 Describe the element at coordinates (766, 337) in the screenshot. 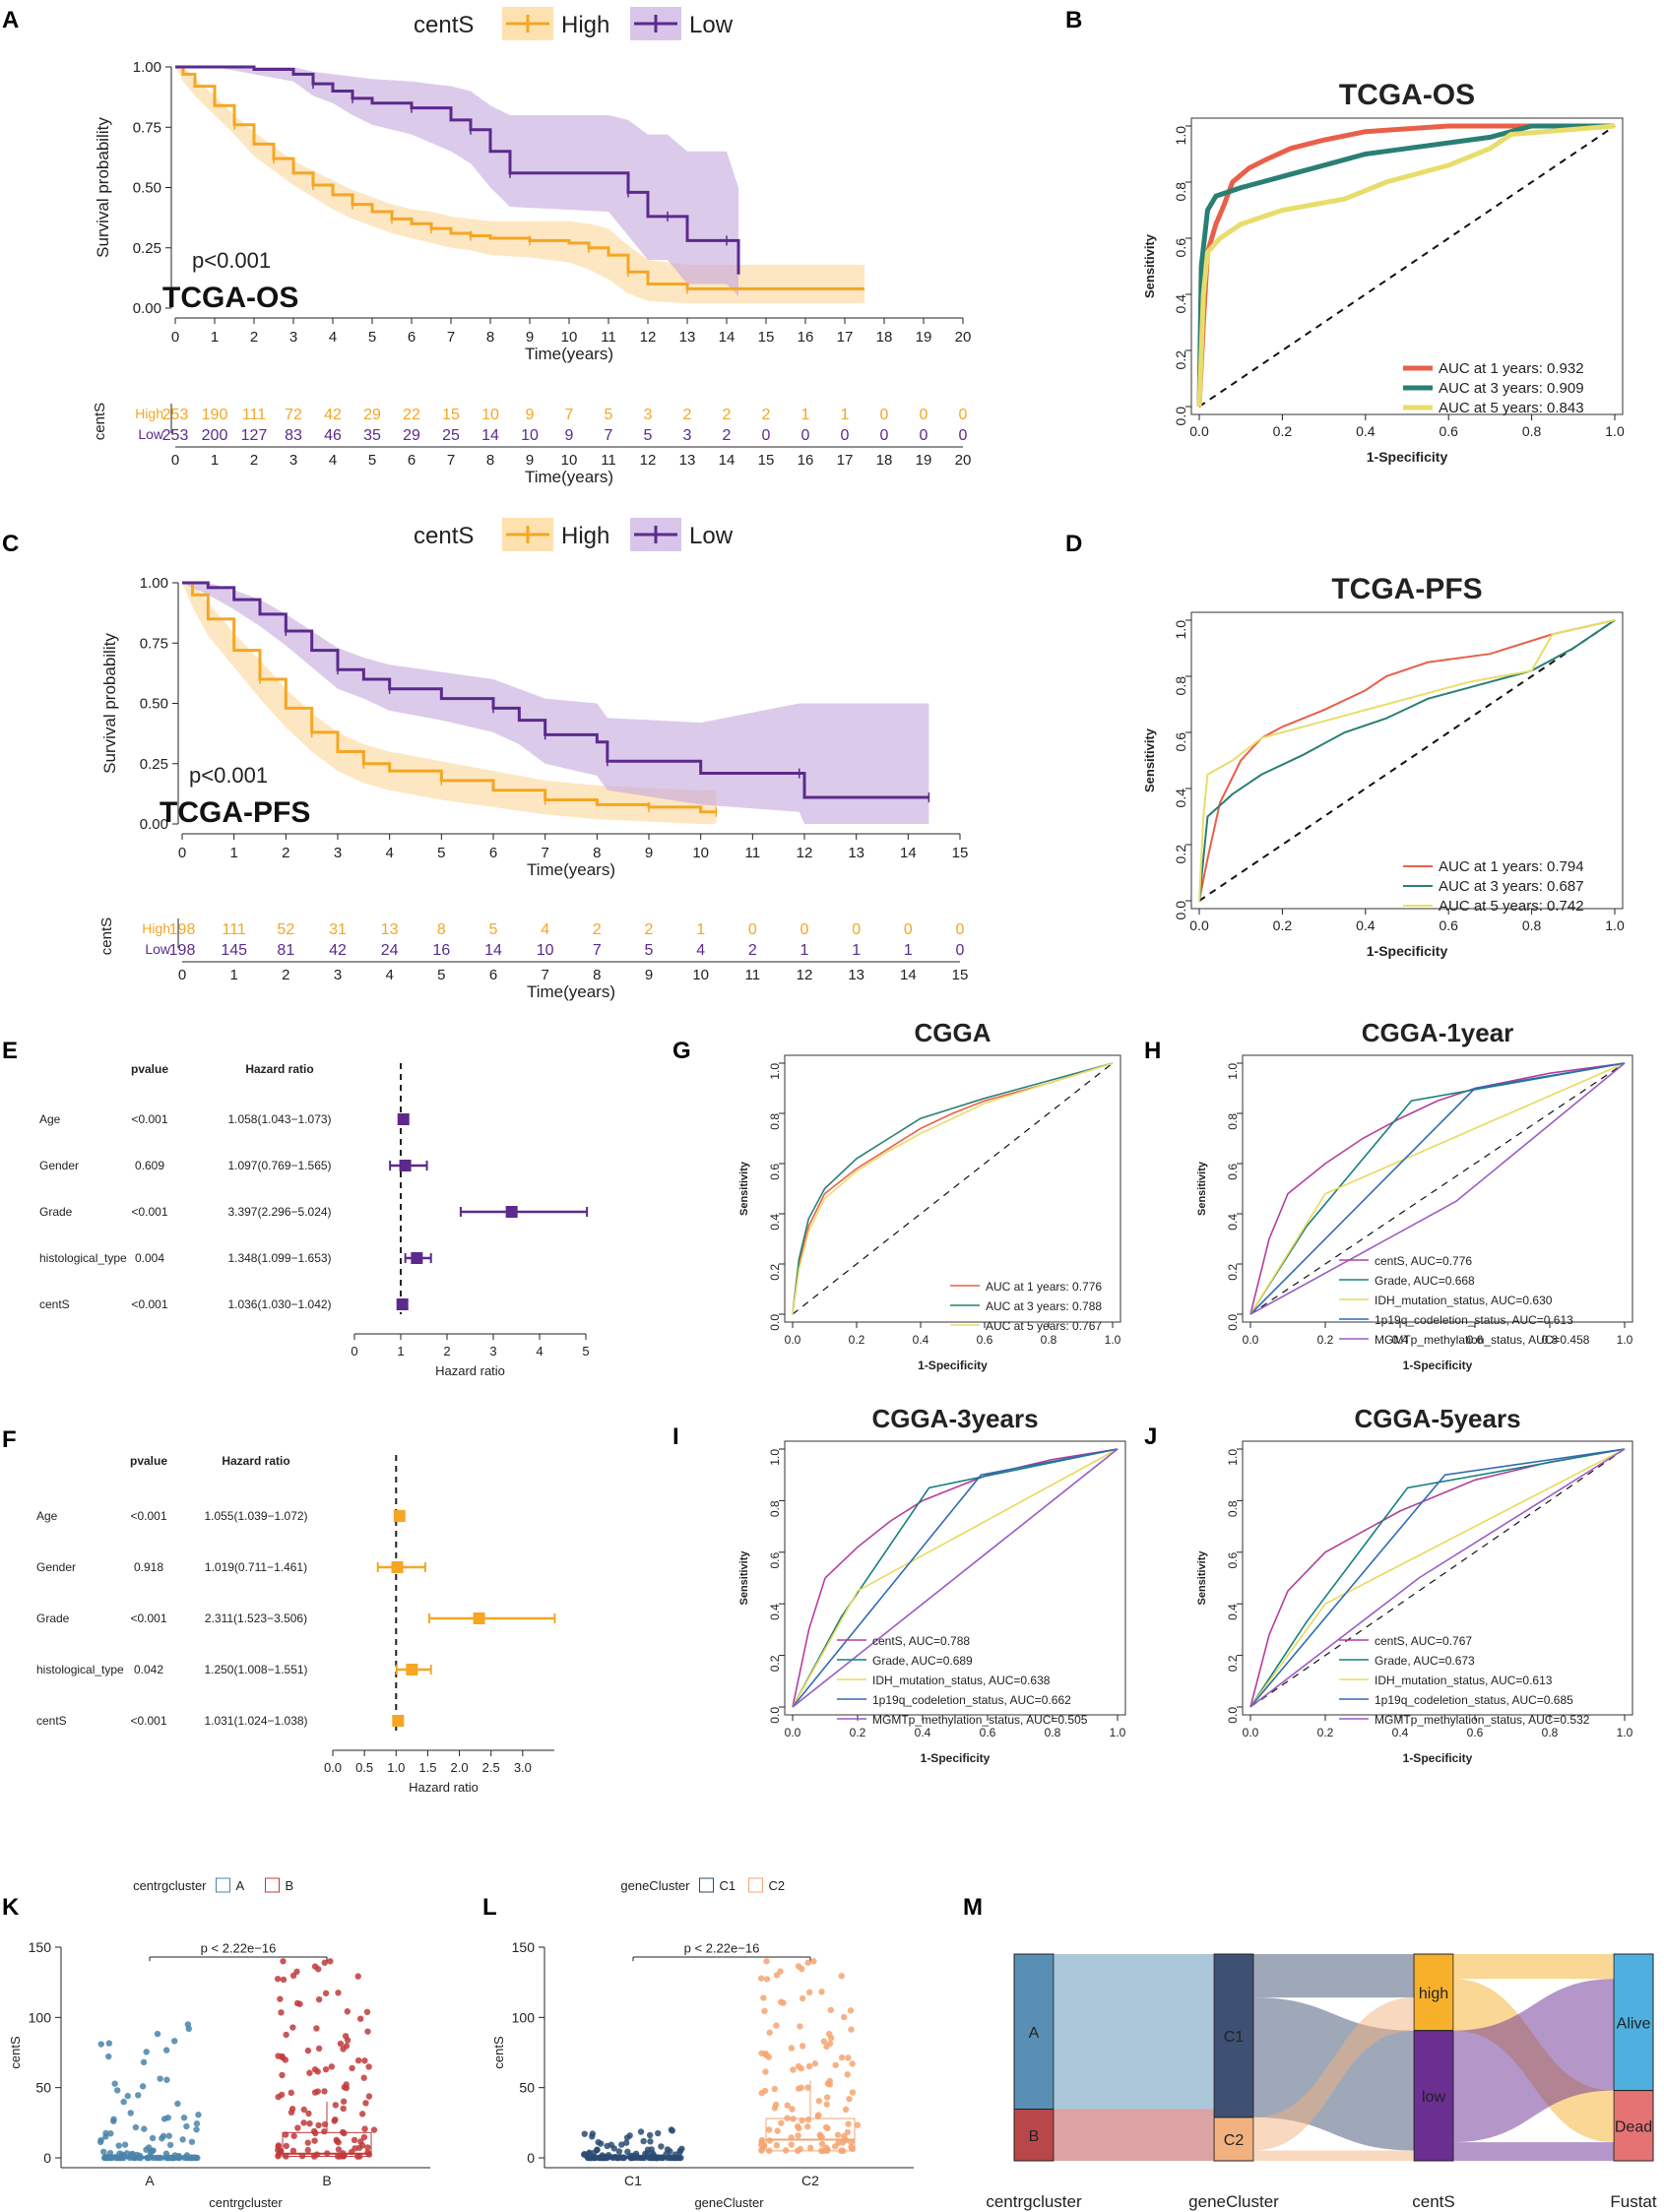

I see `x-tick-label: 15` at that location.